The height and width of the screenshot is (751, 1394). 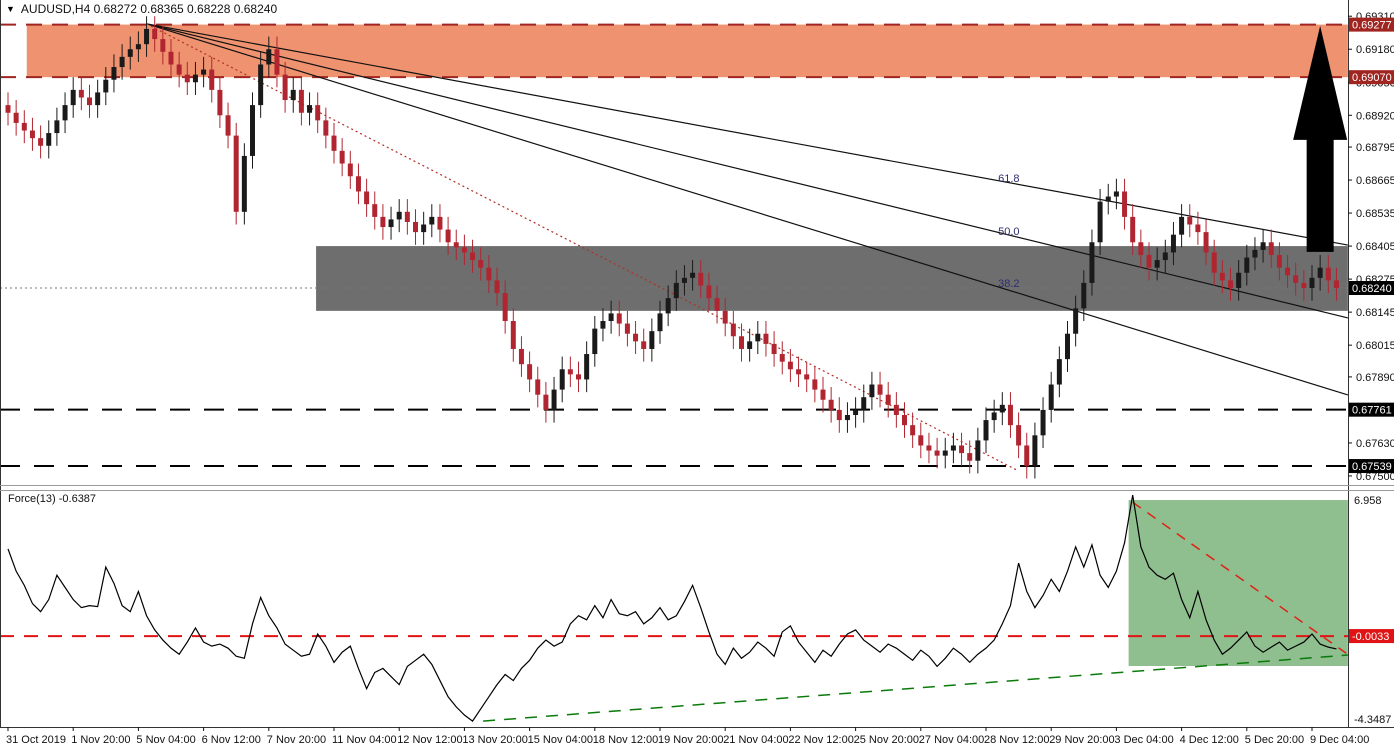 What do you see at coordinates (1375, 247) in the screenshot?
I see `price-tick-label: 0.68405` at bounding box center [1375, 247].